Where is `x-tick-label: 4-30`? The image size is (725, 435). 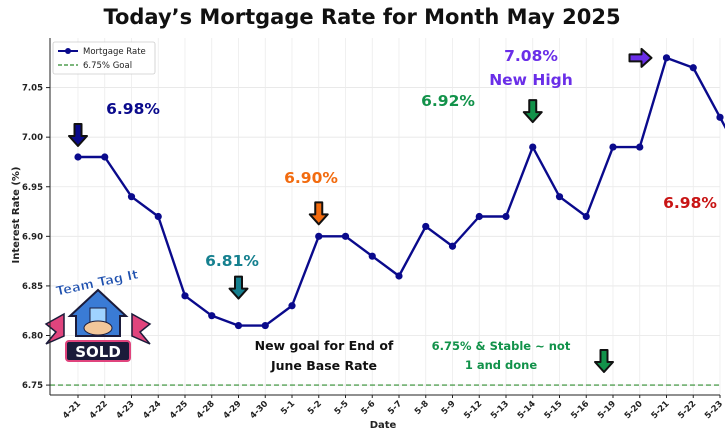
x-tick-label: 4-30 is located at coordinates (259, 410).